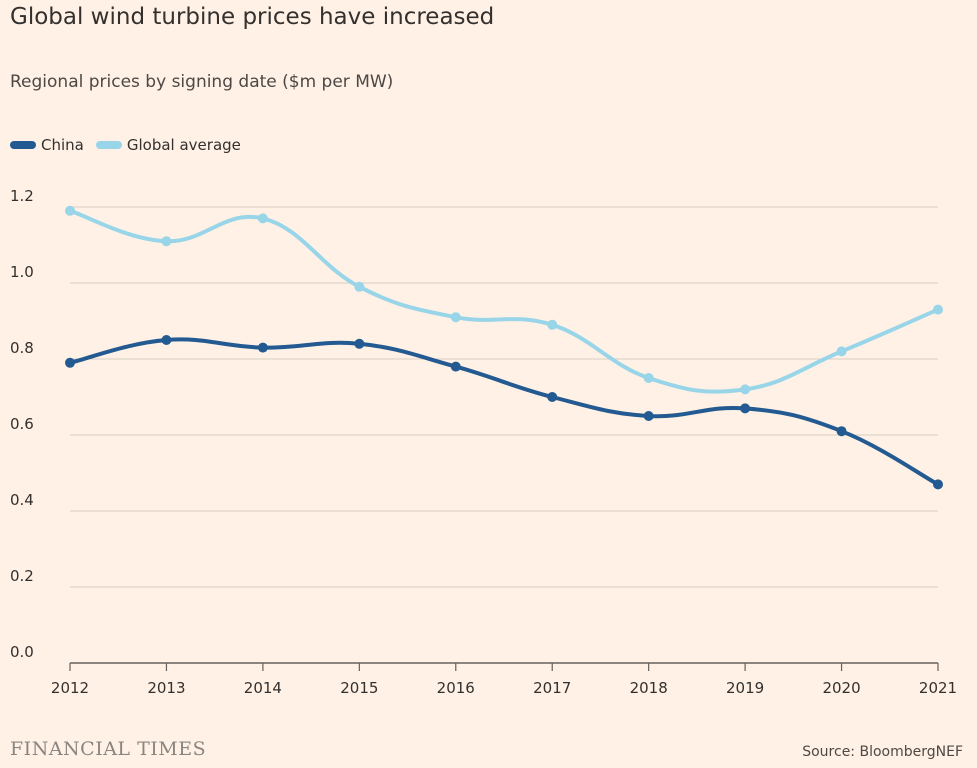  What do you see at coordinates (841, 688) in the screenshot?
I see `x-tick-label: 2020` at bounding box center [841, 688].